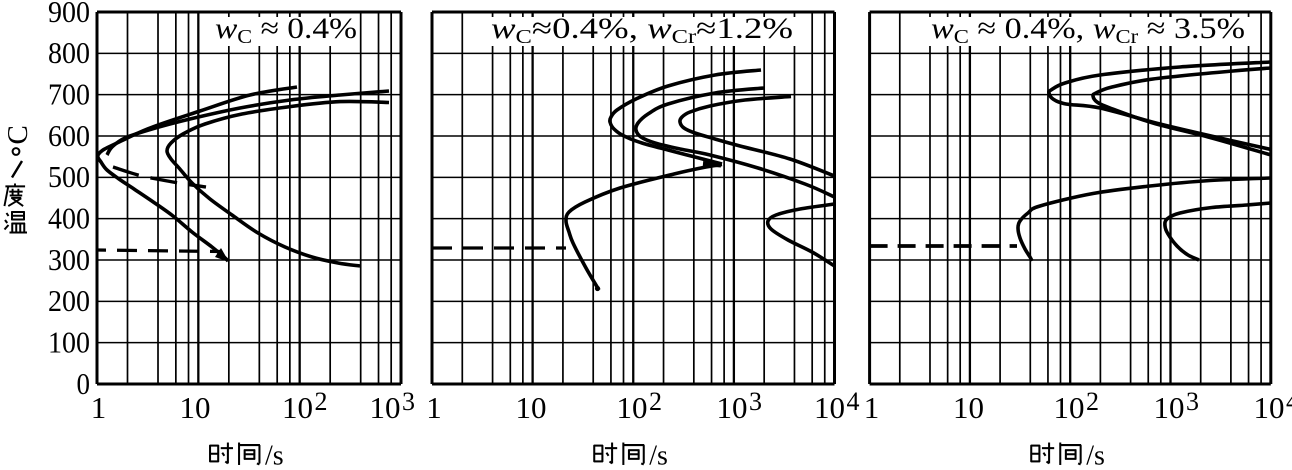 This screenshot has height=470, width=1292. What do you see at coordinates (69, 300) in the screenshot?
I see `svg-text: 200` at bounding box center [69, 300].